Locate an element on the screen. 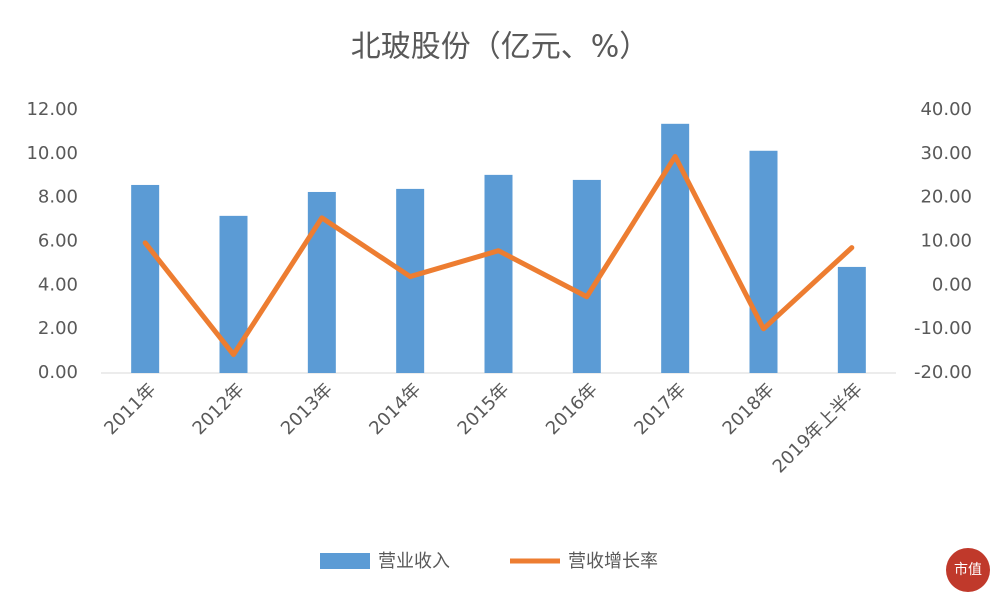 The height and width of the screenshot is (602, 1002). legend-label: 营业收入 is located at coordinates (414, 561).